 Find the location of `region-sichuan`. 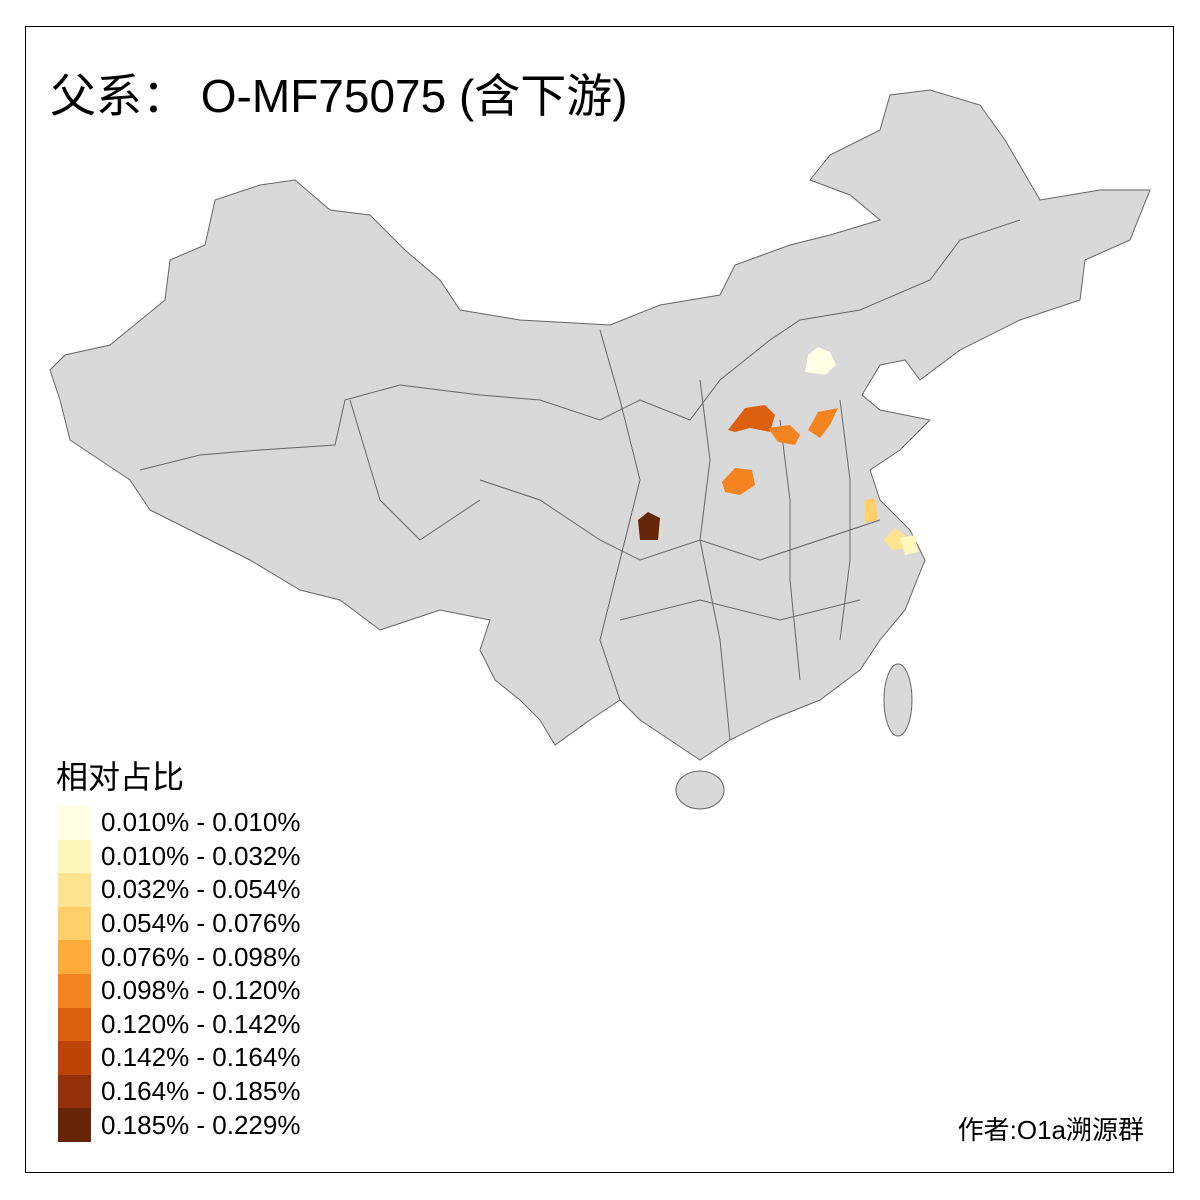

region-sichuan is located at coordinates (649, 526).